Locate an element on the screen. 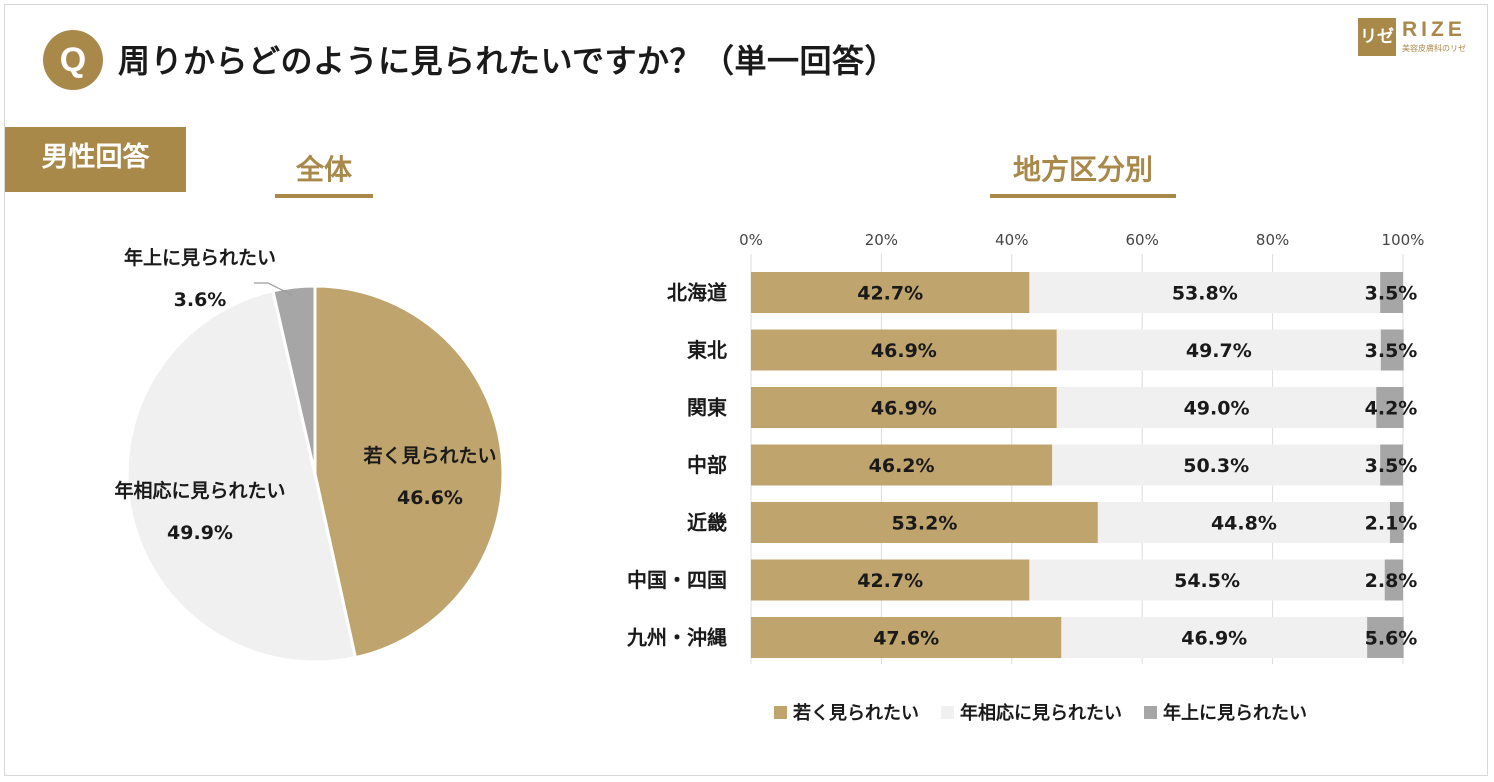 This screenshot has height=782, width=1494. pie-label-age_appropriate: 年相応に見られたい is located at coordinates (199, 490).